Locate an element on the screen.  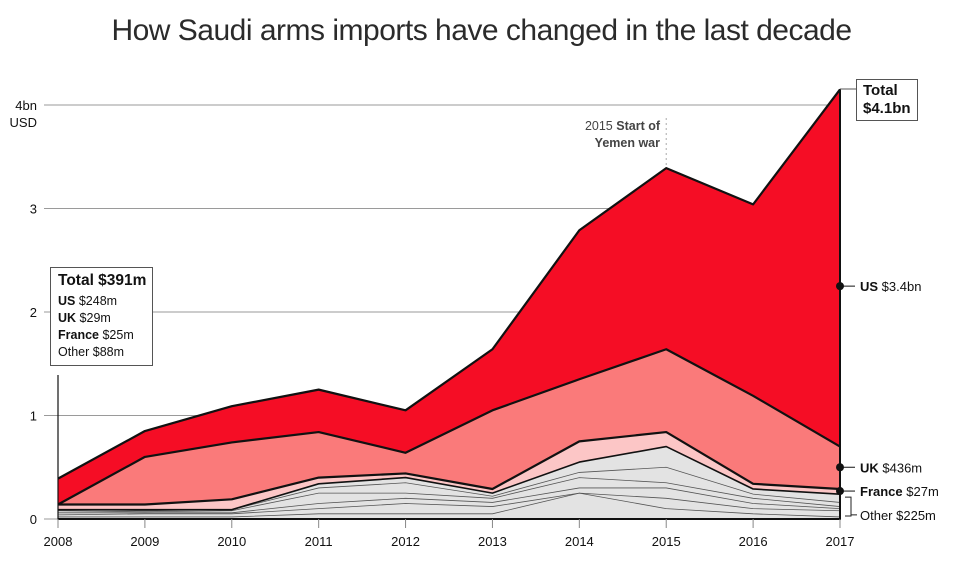
x-tick-label: 2014 is located at coordinates (579, 541).